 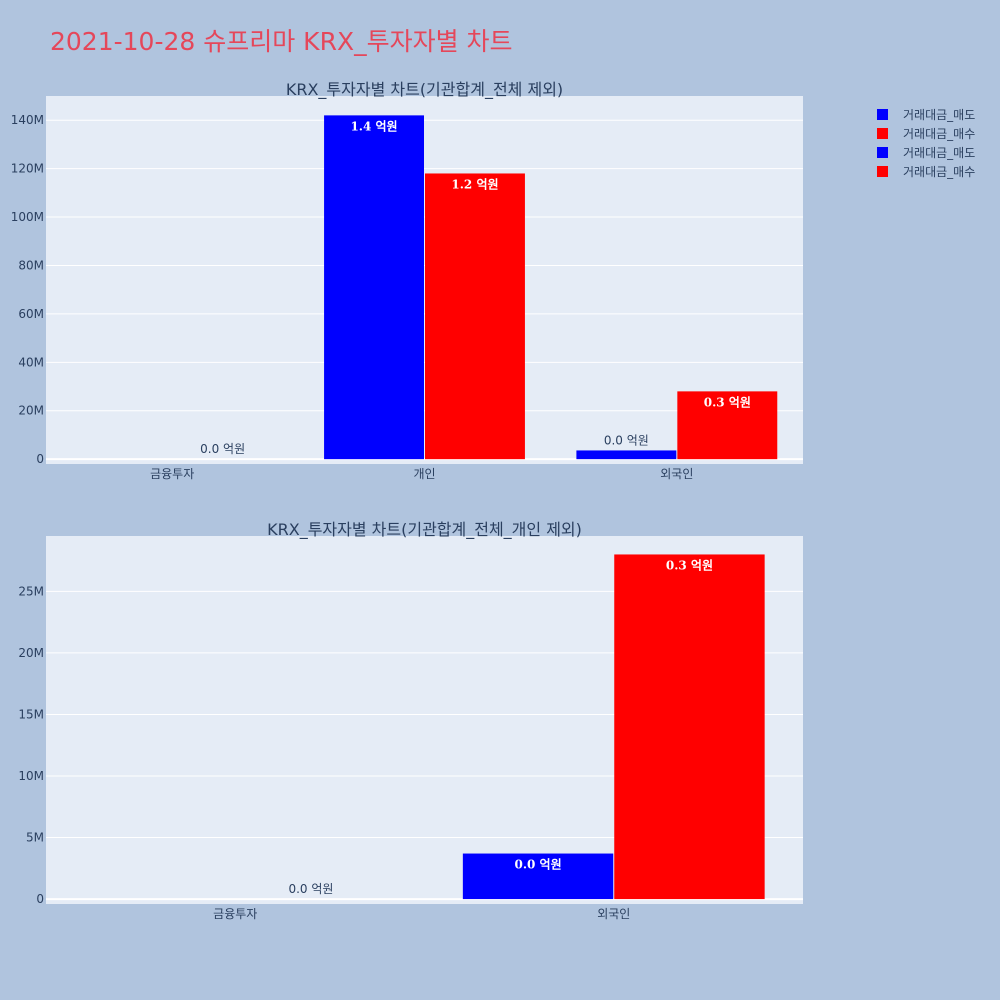 What do you see at coordinates (373, 126) in the screenshot?
I see `data-label: 1.4 억원` at bounding box center [373, 126].